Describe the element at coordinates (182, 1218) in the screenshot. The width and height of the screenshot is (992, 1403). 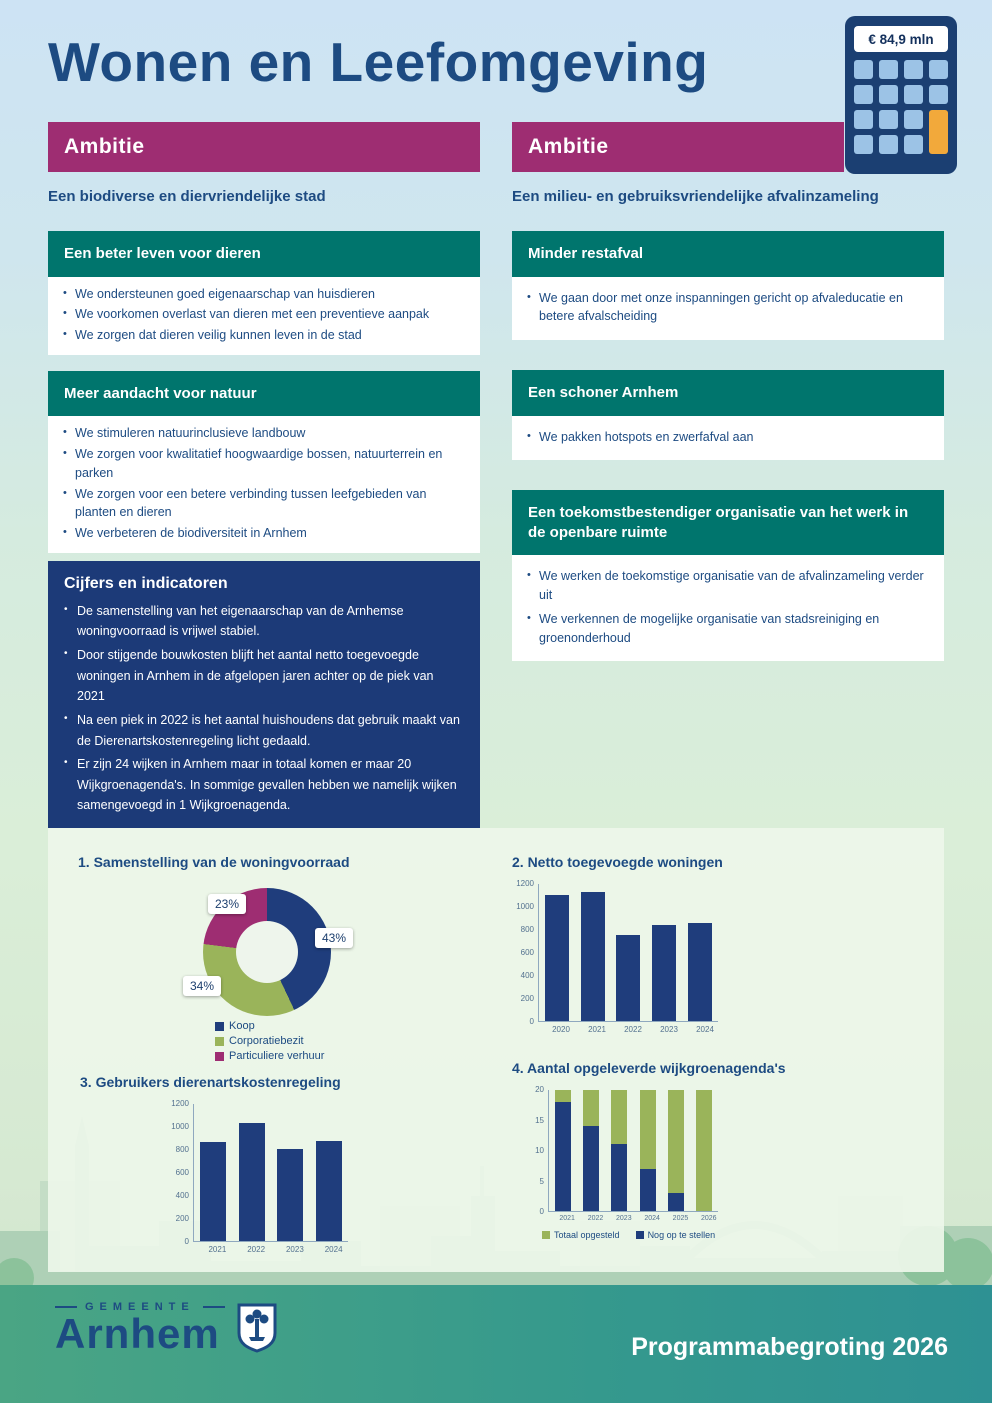
I see `y-tick-label: 200` at that location.